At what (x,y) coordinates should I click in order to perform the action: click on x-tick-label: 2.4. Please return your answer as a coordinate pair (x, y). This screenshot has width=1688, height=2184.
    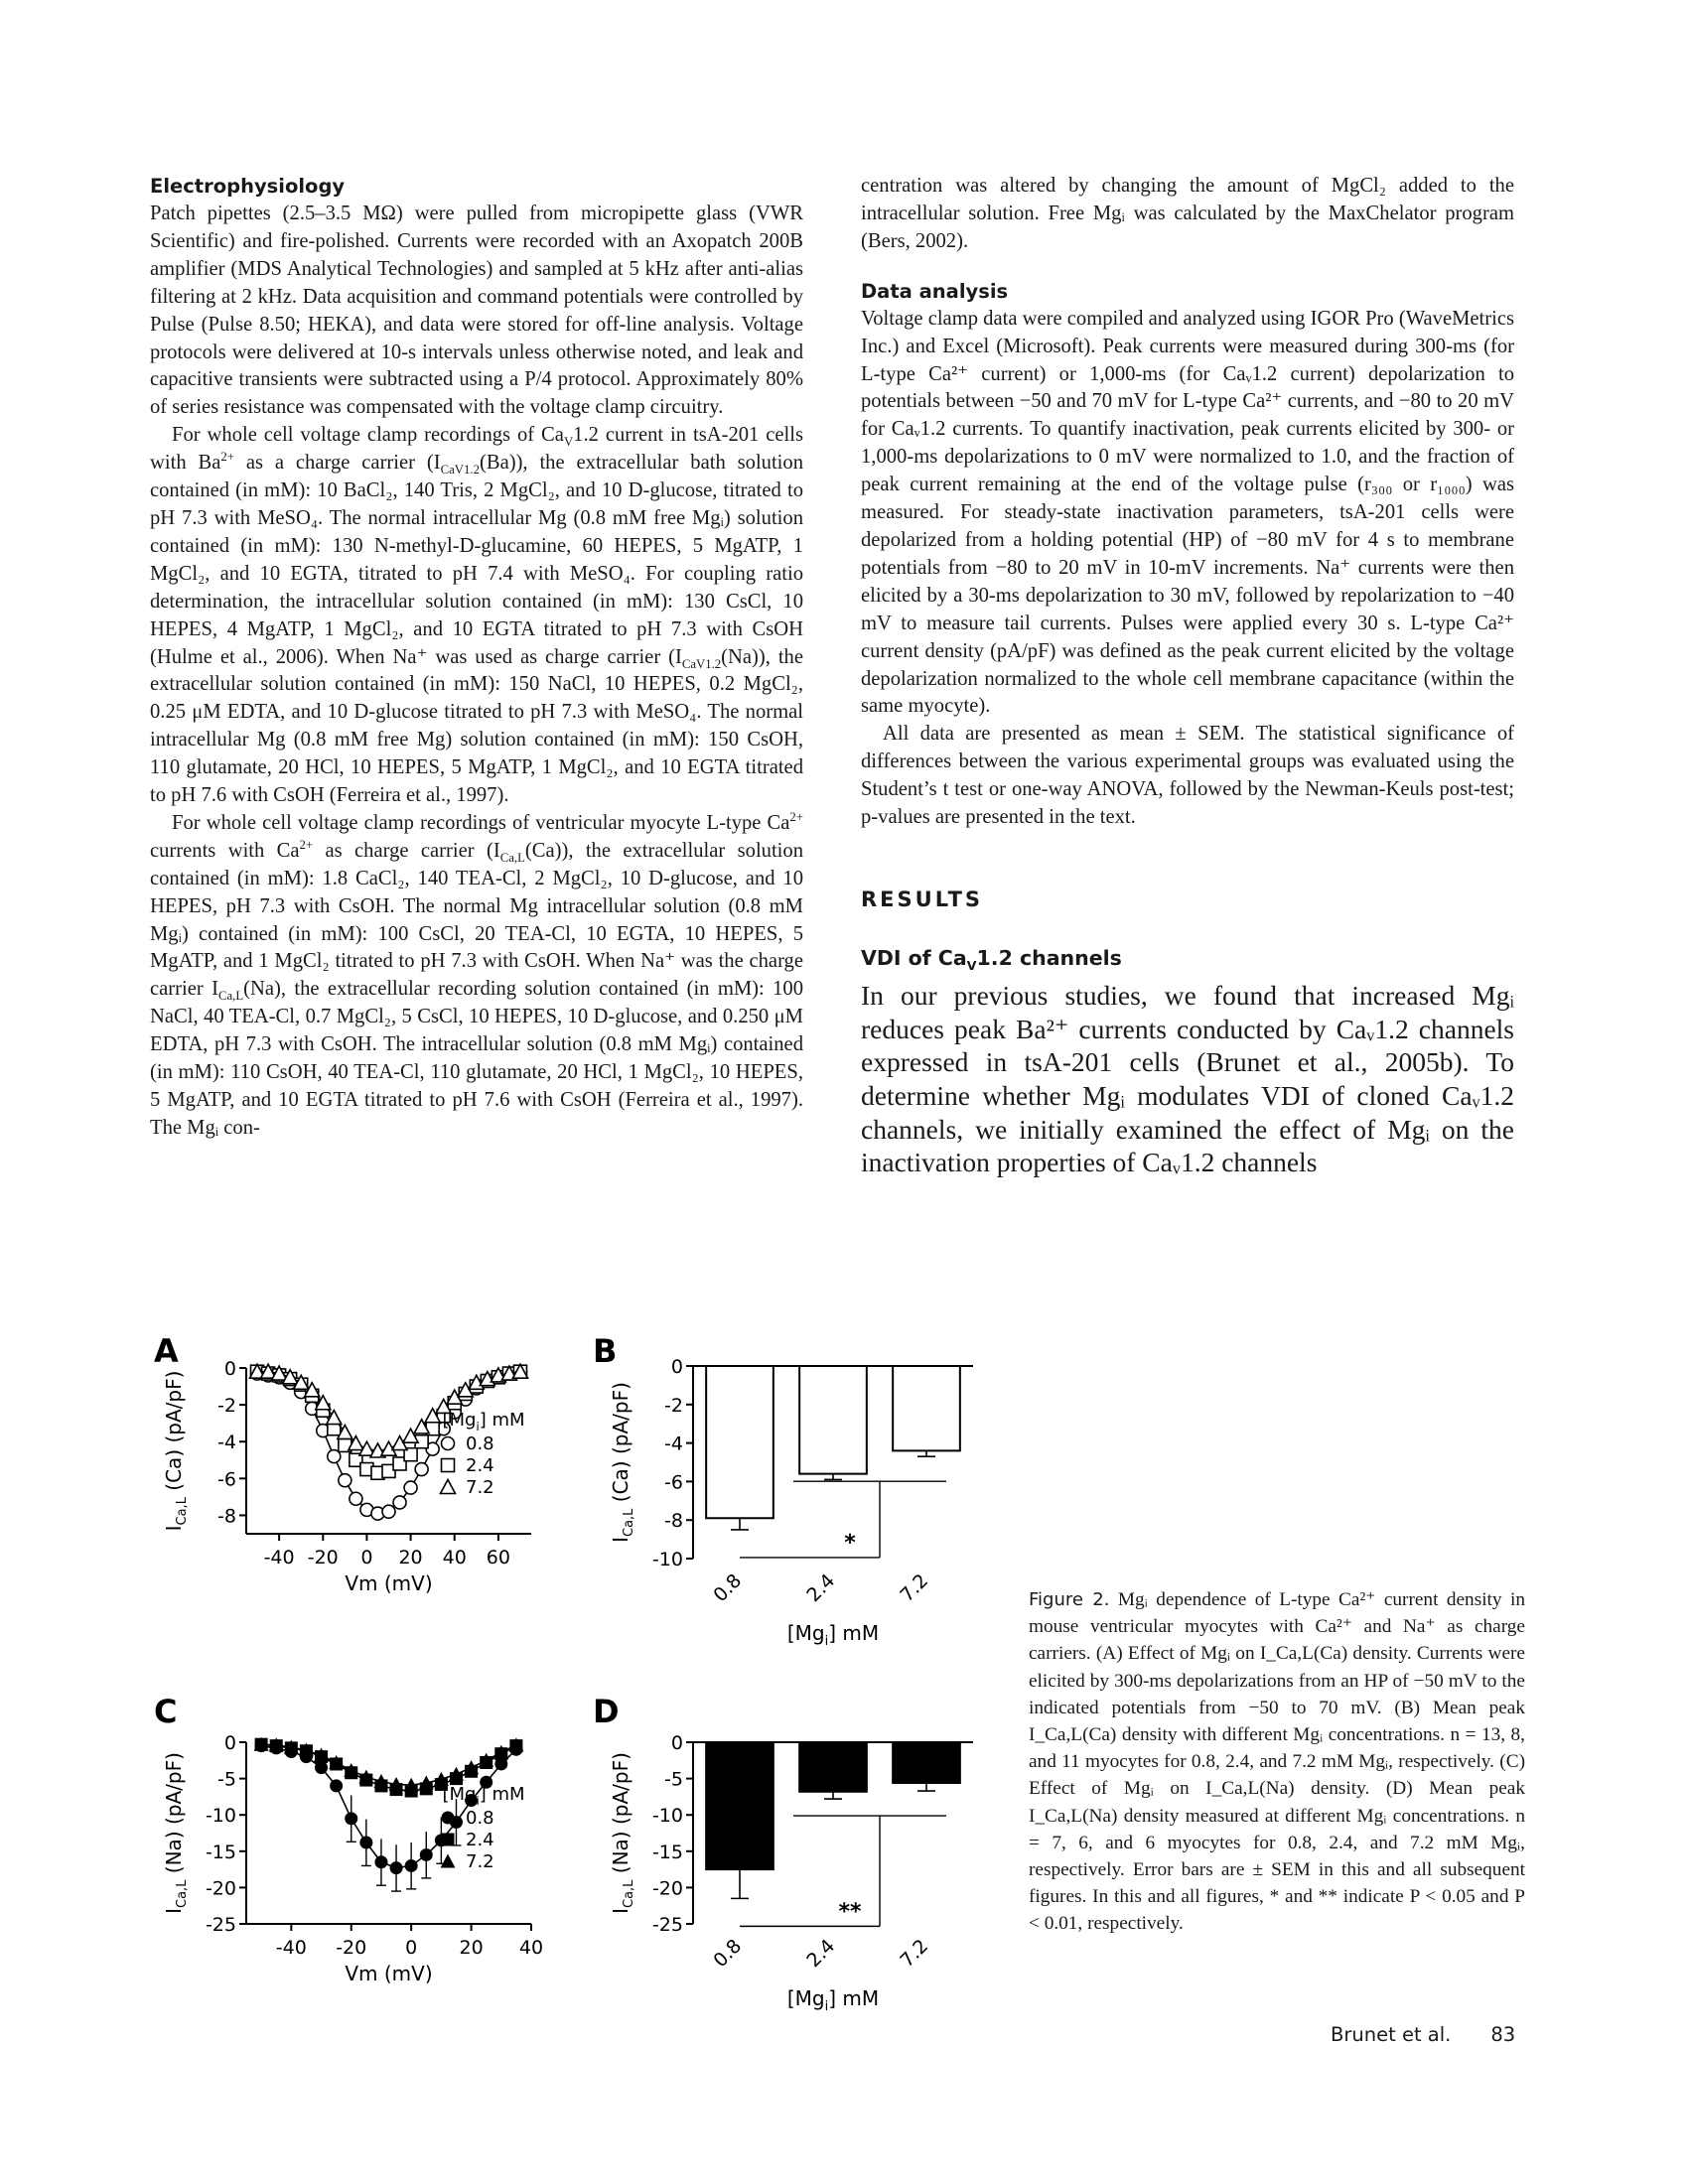
    Looking at the image, I should click on (820, 1588).